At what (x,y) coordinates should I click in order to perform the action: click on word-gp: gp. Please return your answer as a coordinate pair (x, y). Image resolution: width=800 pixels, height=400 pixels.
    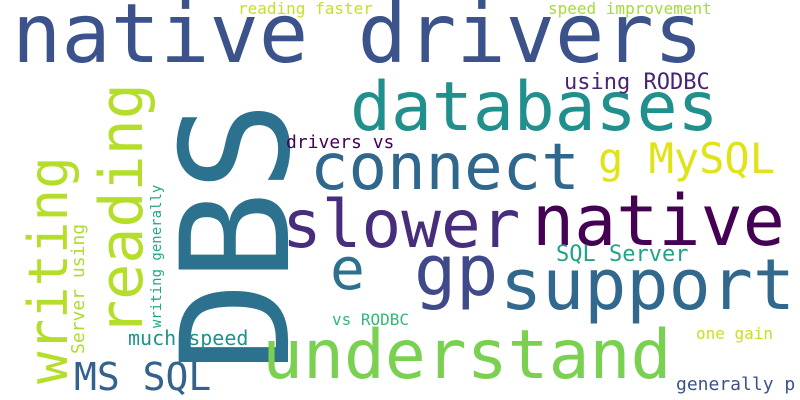
    Looking at the image, I should click on (456, 271).